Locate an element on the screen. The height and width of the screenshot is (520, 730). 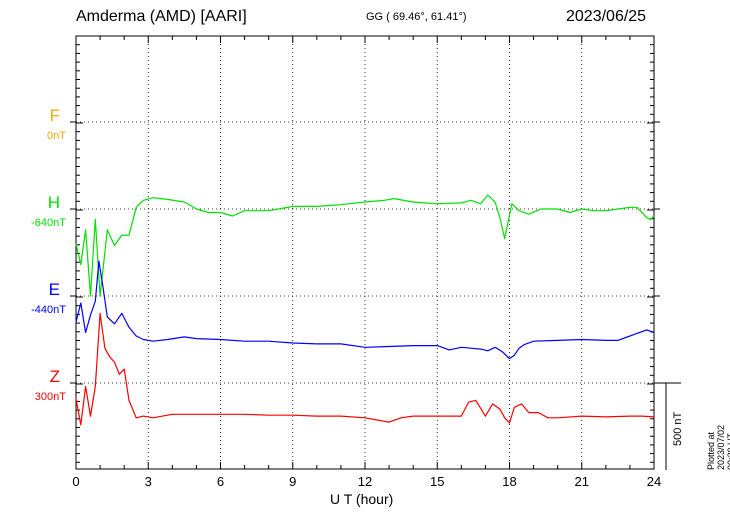
chart-coordinates: GG ( 69.46°, 61.41°) is located at coordinates (416, 17).